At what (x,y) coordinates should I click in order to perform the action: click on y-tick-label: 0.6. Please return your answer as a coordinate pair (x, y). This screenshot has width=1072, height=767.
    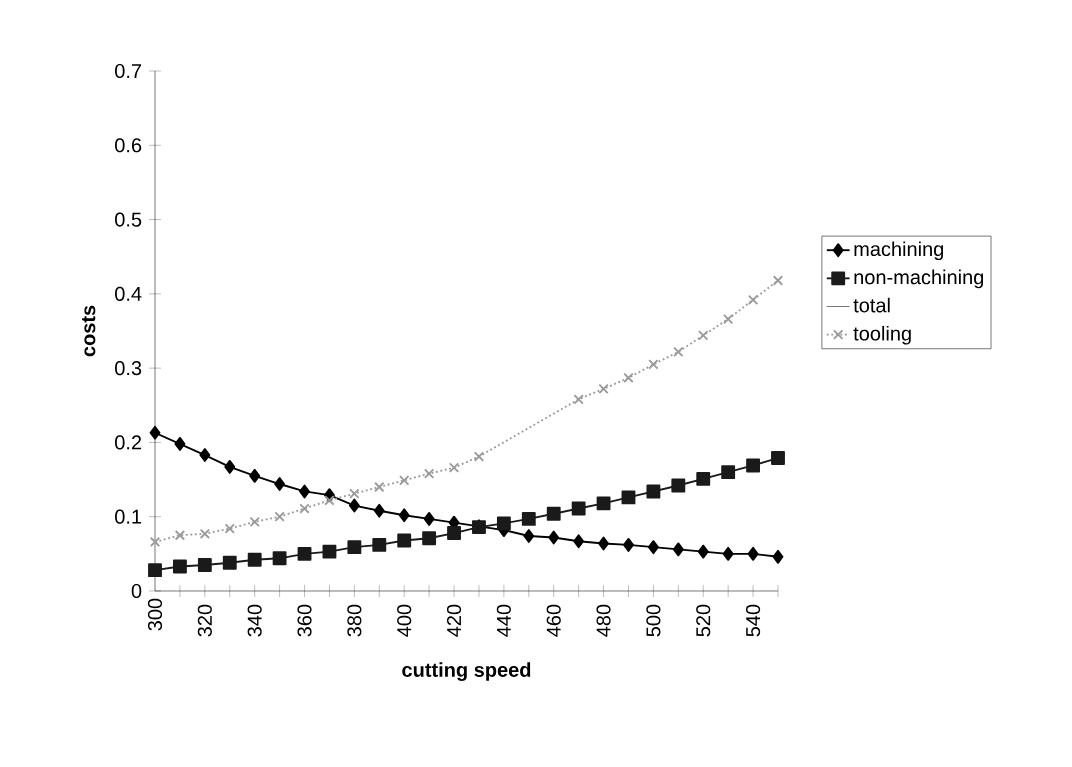
    Looking at the image, I should click on (128, 145).